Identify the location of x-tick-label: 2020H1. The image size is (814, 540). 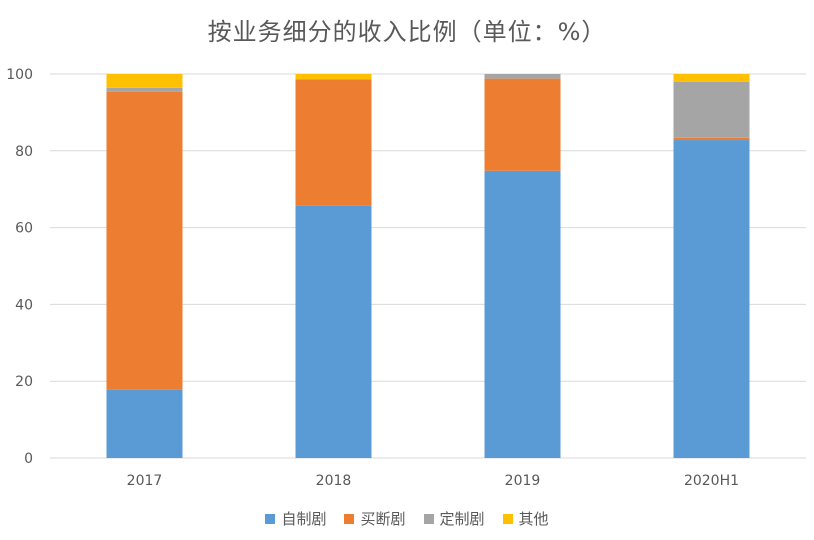
(711, 481).